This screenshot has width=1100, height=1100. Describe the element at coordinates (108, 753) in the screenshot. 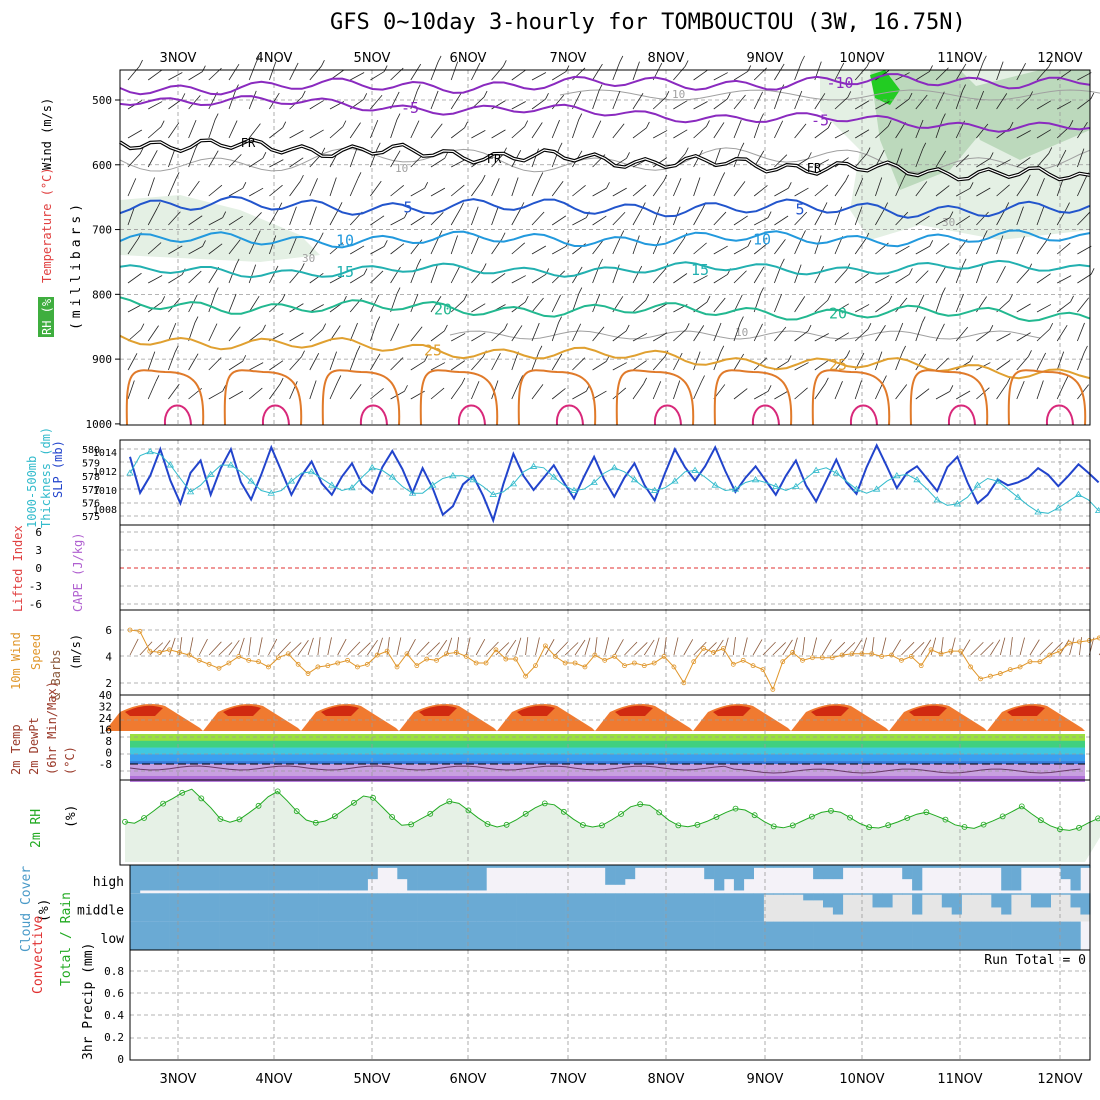

I see `temp2m-tick: 0` at that location.